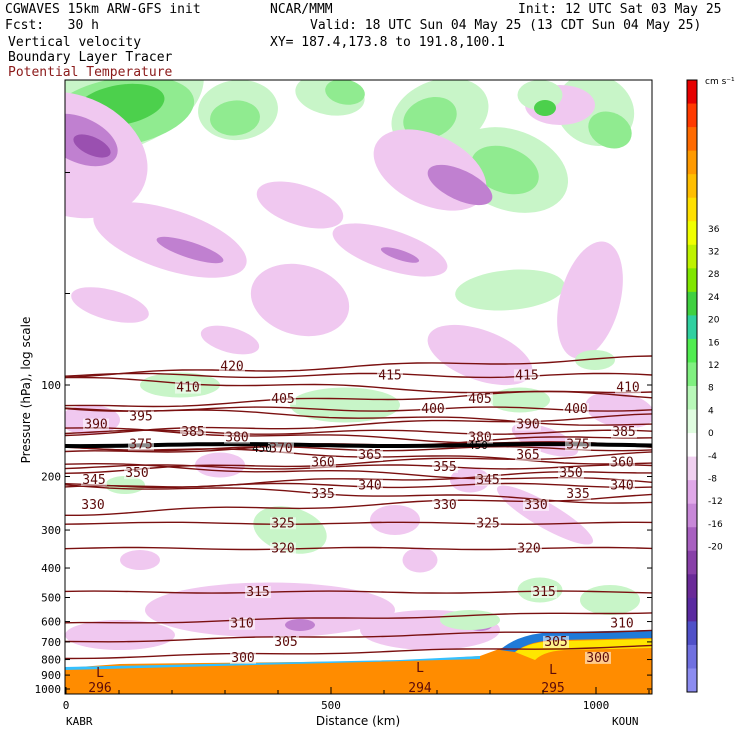 The width and height of the screenshot is (740, 740). Describe the element at coordinates (535, 505) in the screenshot. I see `theta-label: 330` at that location.